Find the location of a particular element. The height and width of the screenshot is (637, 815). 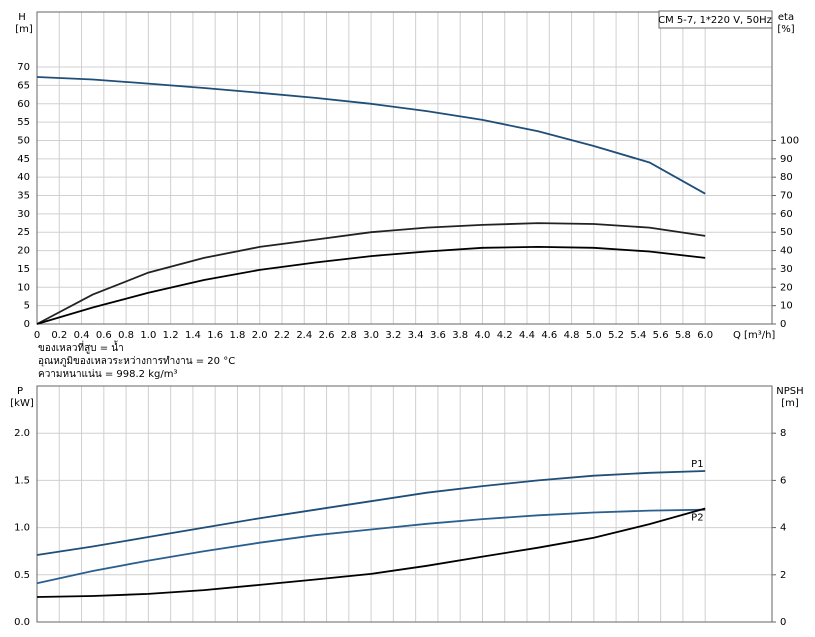

x-tick-label: 2.6 is located at coordinates (327, 335).